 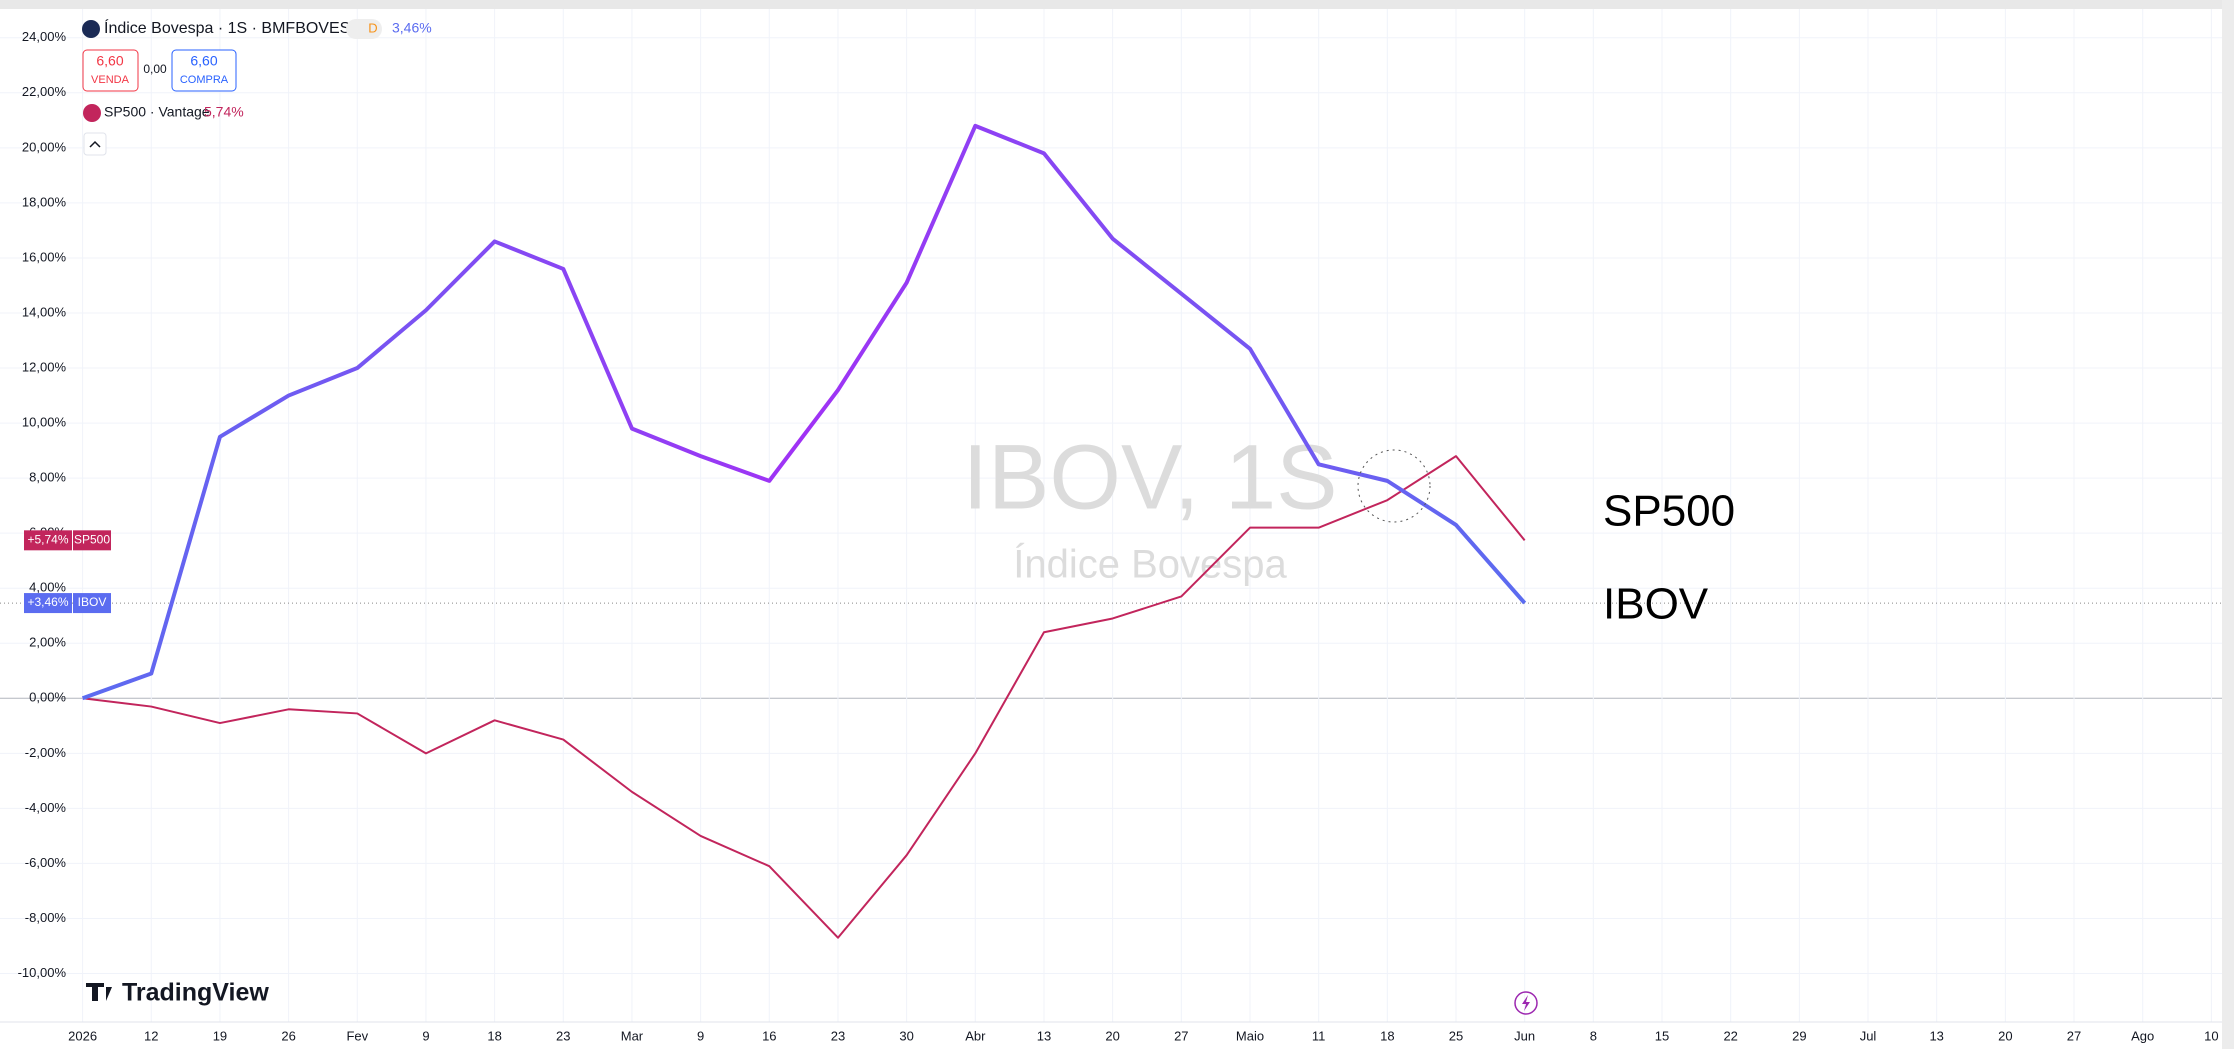 I want to click on right-edge, so click(x=2228, y=524).